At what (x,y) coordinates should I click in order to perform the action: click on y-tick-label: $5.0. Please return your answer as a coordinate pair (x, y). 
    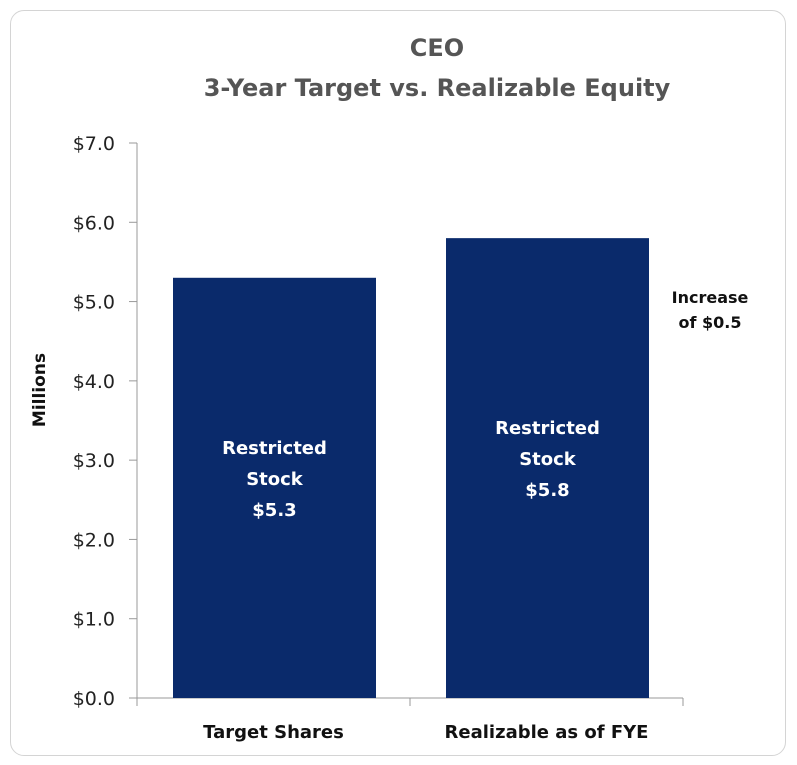
    Looking at the image, I should click on (94, 303).